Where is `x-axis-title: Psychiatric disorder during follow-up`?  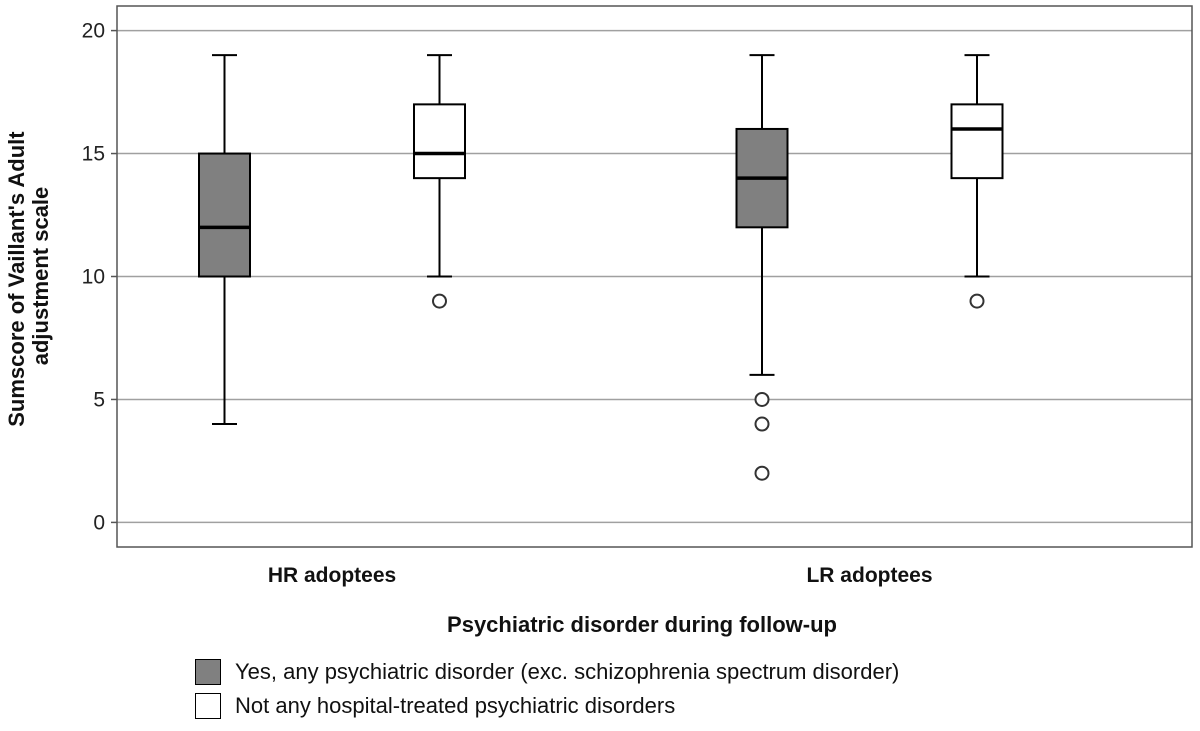 x-axis-title: Psychiatric disorder during follow-up is located at coordinates (642, 624).